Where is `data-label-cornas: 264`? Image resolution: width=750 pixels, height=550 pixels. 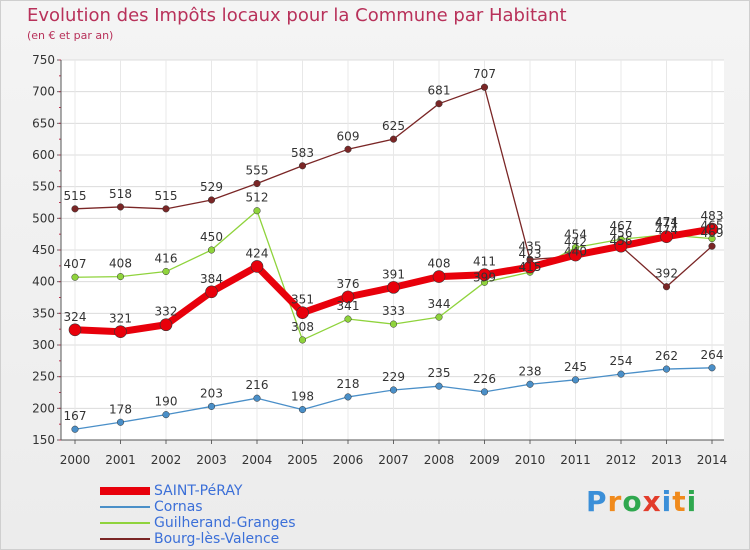
data-label-cornas: 264 is located at coordinates (712, 355).